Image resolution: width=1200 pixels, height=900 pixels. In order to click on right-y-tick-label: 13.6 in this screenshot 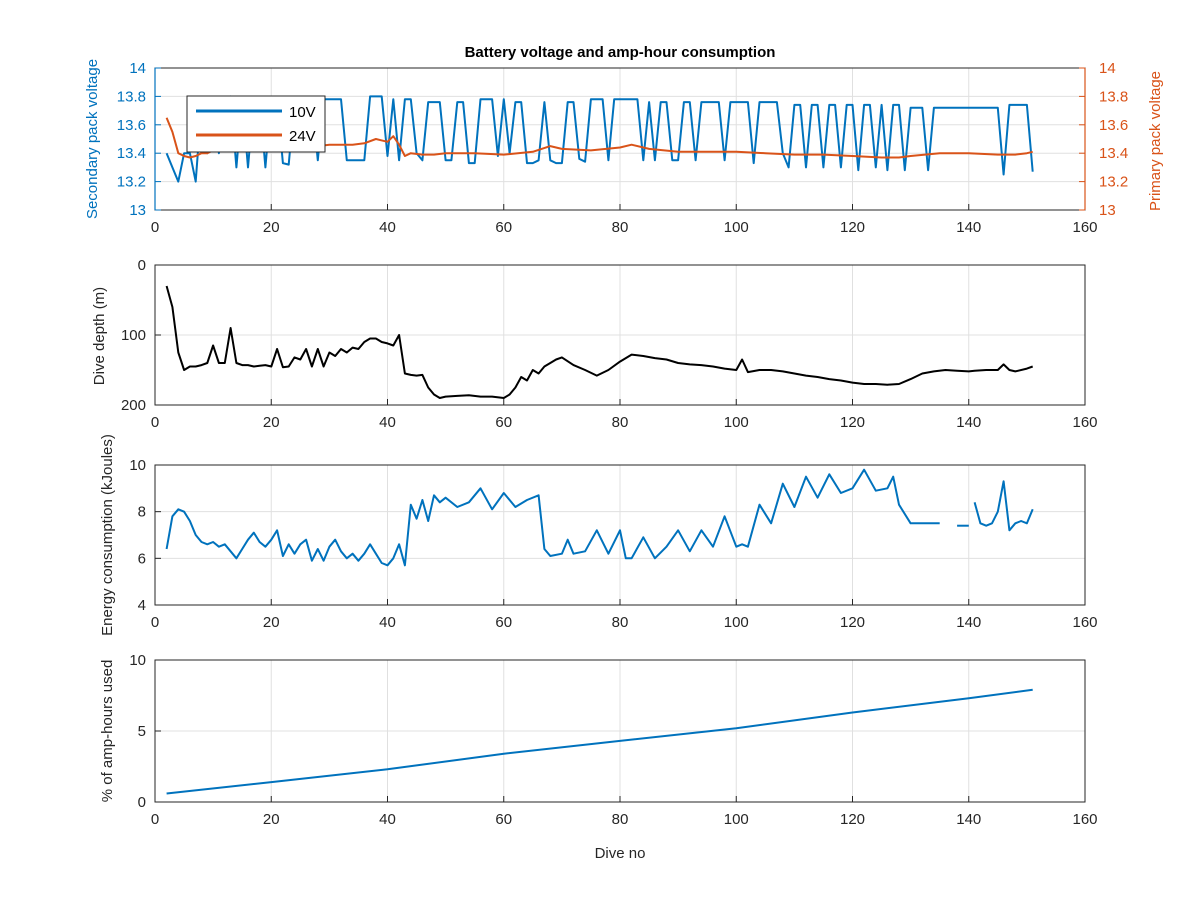, I will do `click(1113, 125)`.